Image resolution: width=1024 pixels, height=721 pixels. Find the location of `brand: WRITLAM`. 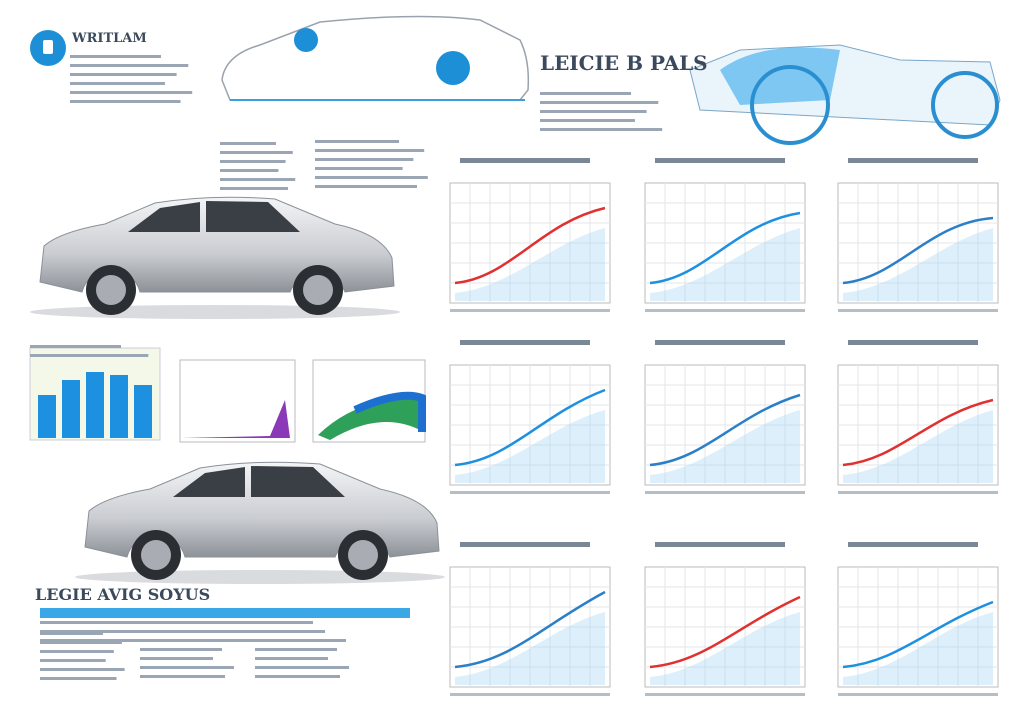

brand: WRITLAM is located at coordinates (109, 38).